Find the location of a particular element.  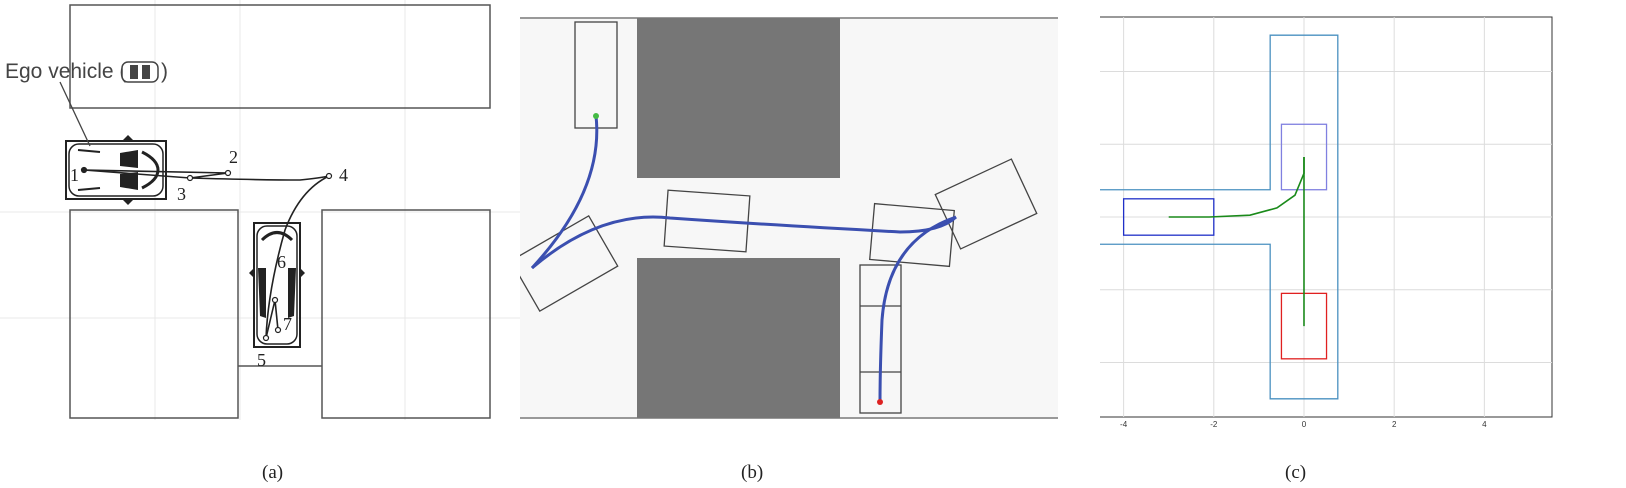

chart-ticks: -4-2024420-2-4 is located at coordinates (1303, 424).